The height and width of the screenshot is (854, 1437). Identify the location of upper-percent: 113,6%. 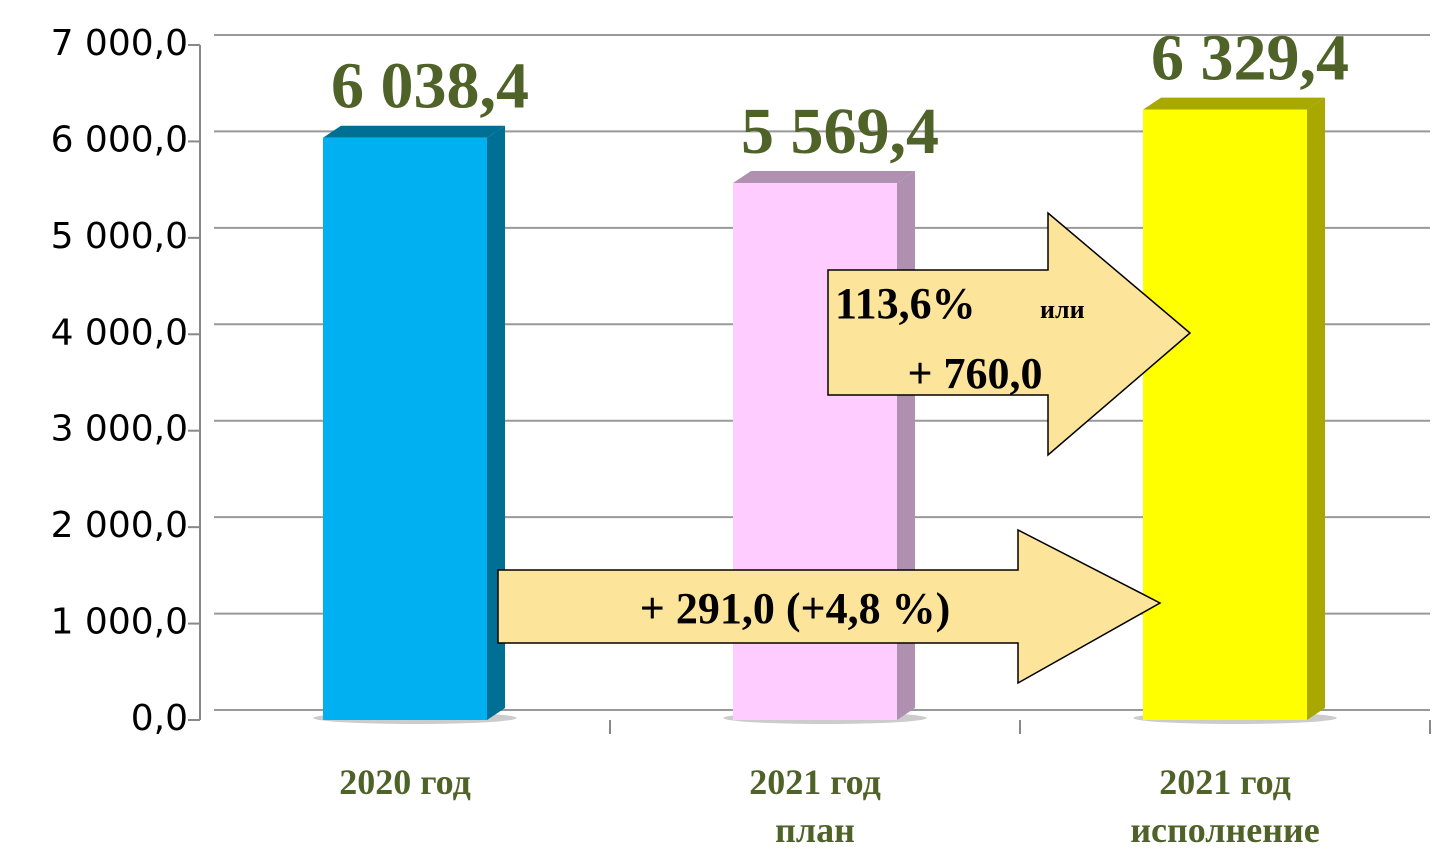
(905, 303).